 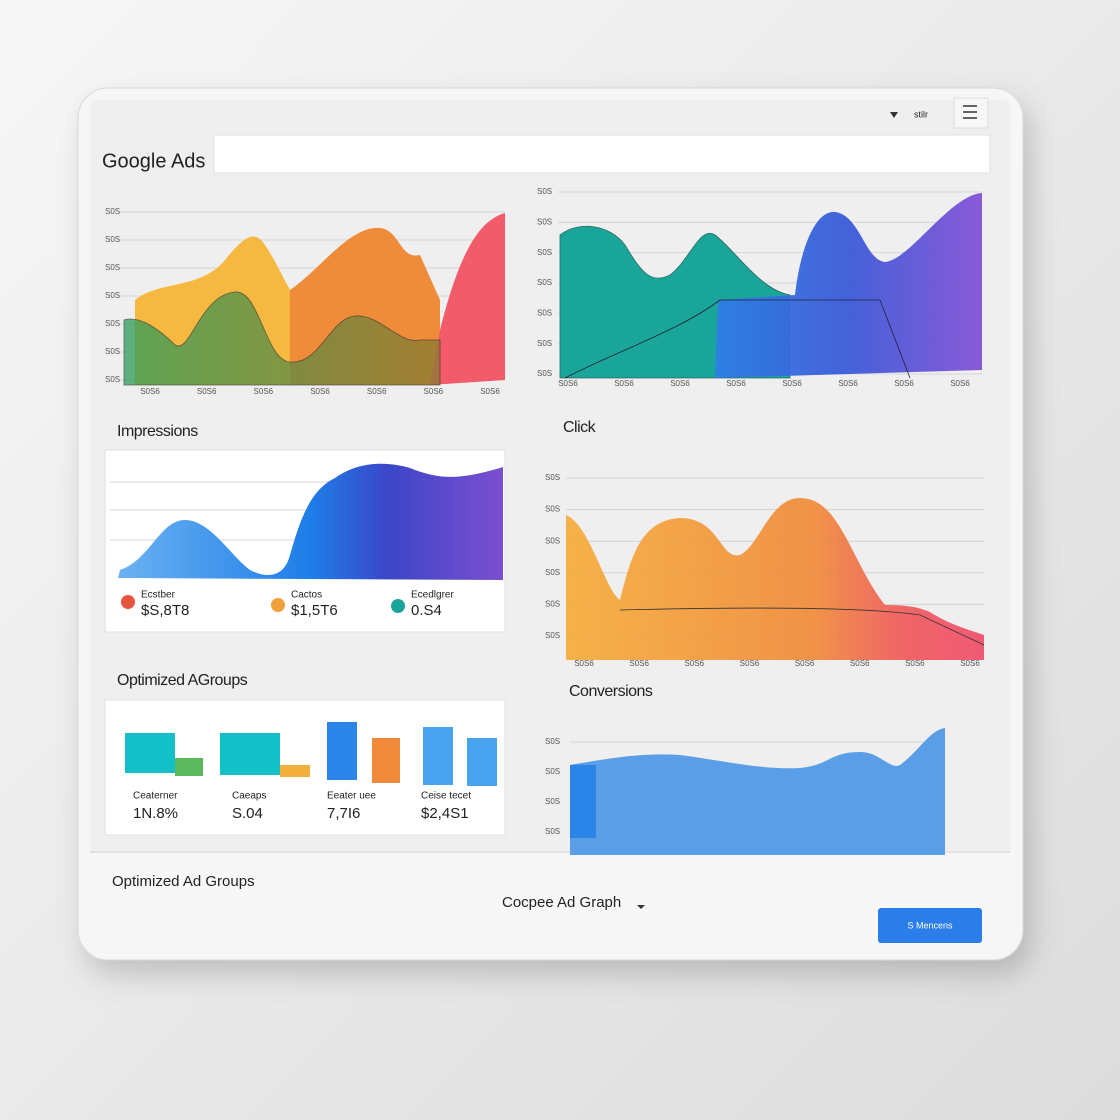 What do you see at coordinates (165, 610) in the screenshot?
I see `stat-value: $S,8T8` at bounding box center [165, 610].